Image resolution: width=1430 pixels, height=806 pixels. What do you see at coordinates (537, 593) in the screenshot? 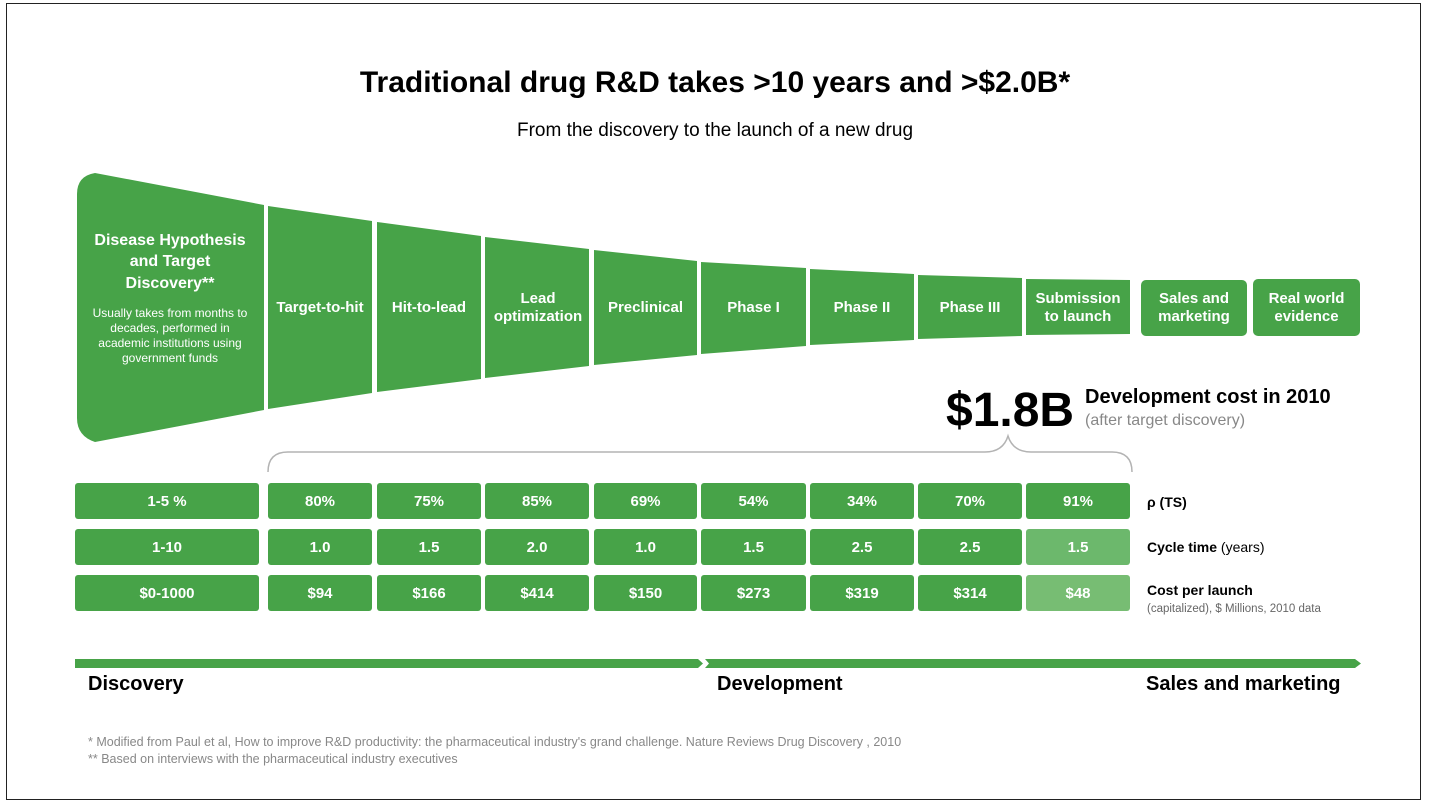
I see `cell-cost-per-launch-3: $414` at bounding box center [537, 593].